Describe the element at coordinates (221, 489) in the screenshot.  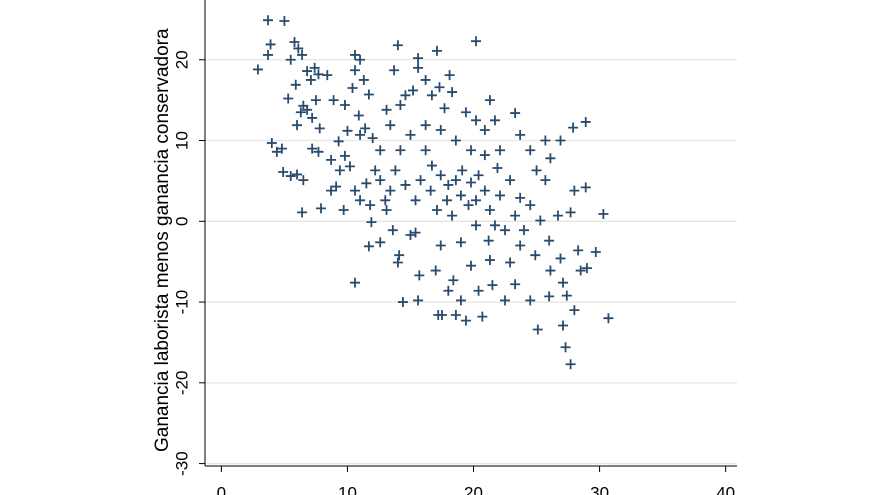
I see `x-tick-label: 0` at that location.